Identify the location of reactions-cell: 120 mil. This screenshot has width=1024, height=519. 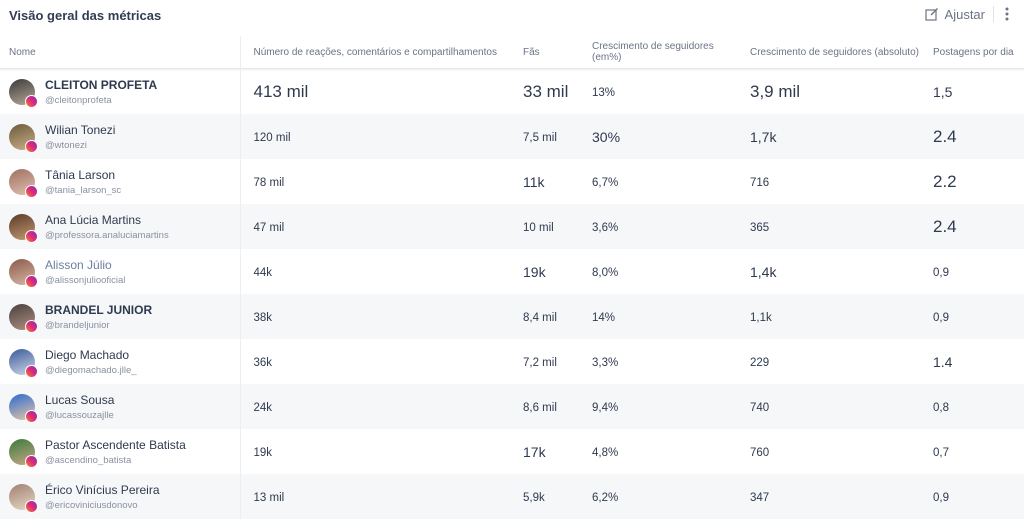
(376, 136).